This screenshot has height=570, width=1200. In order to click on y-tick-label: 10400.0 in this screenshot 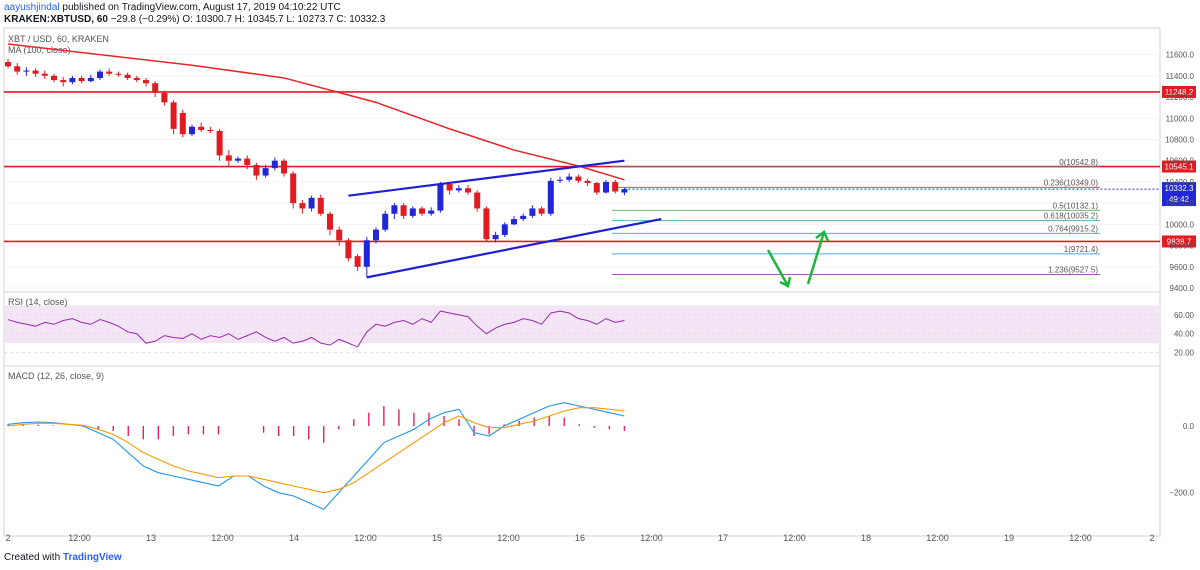, I will do `click(1179, 182)`.